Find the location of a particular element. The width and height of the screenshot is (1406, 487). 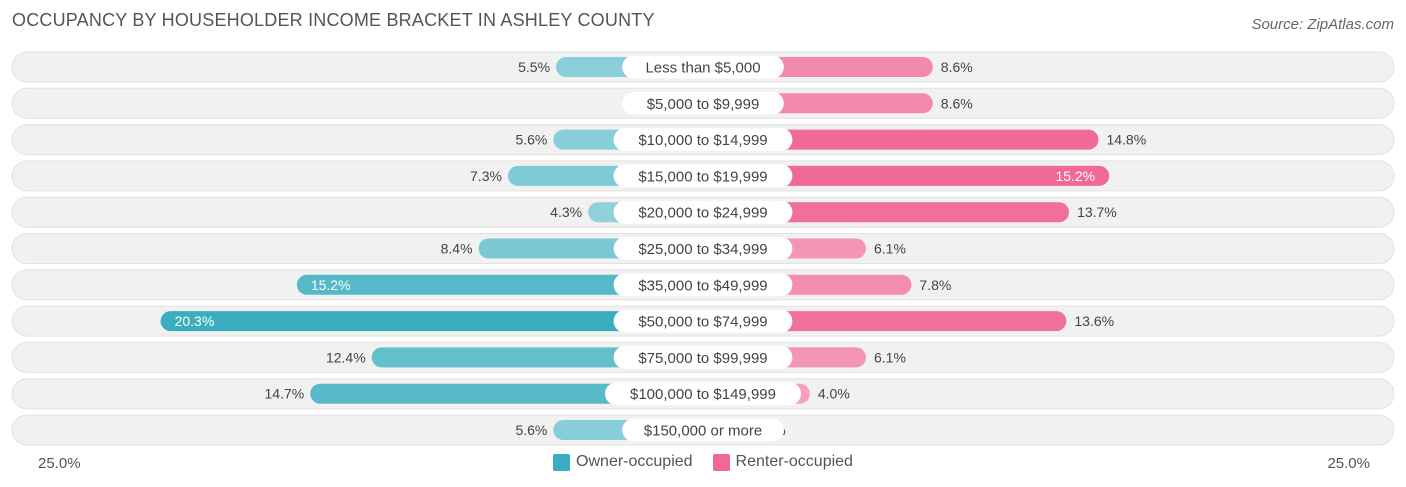

category-label: $35,000 to $49,999 is located at coordinates (702, 285).